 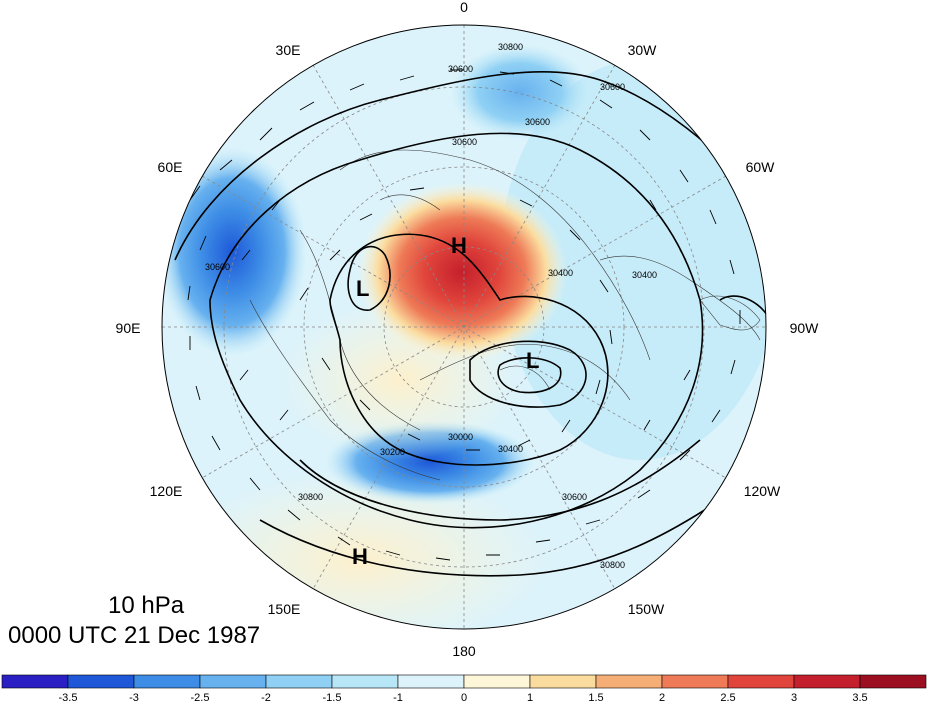 I want to click on longitude-label: 150E, so click(x=284, y=609).